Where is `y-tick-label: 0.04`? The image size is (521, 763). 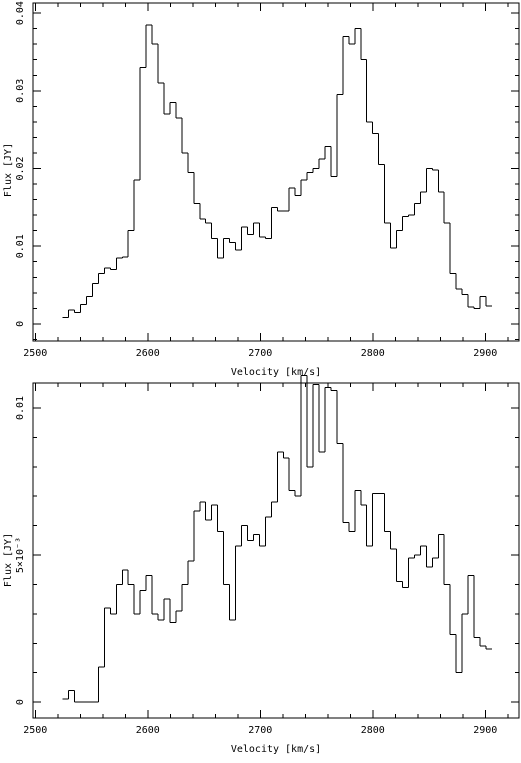
y-tick-label: 0.04 is located at coordinates (20, 13).